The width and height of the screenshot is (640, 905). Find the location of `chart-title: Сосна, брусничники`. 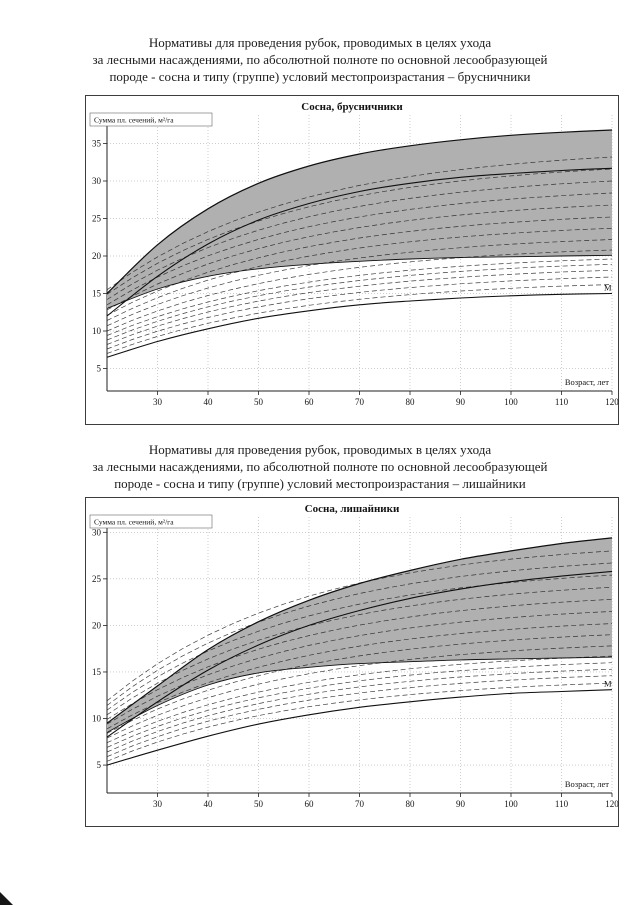

chart-title: Сосна, брусничники is located at coordinates (352, 107).